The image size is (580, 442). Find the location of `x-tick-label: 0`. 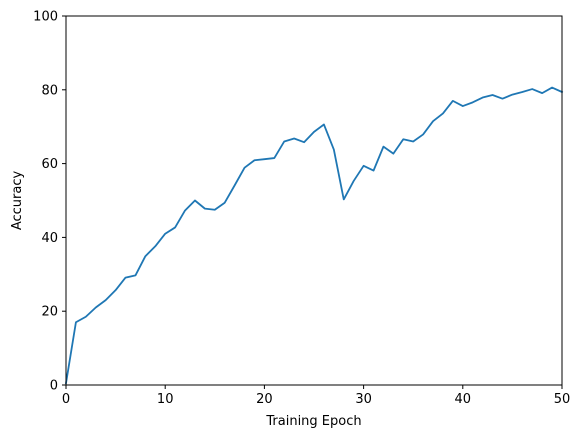

x-tick-label: 0 is located at coordinates (66, 399).